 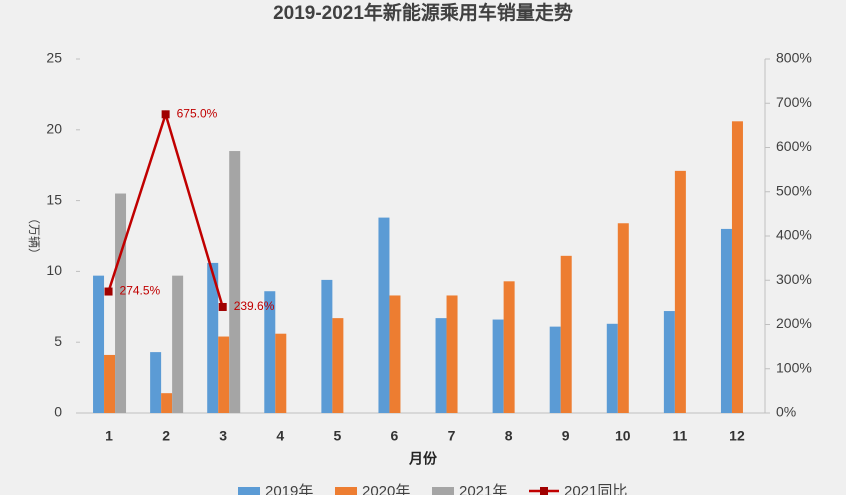 I want to click on y2-tick-label: 600%, so click(x=794, y=146).